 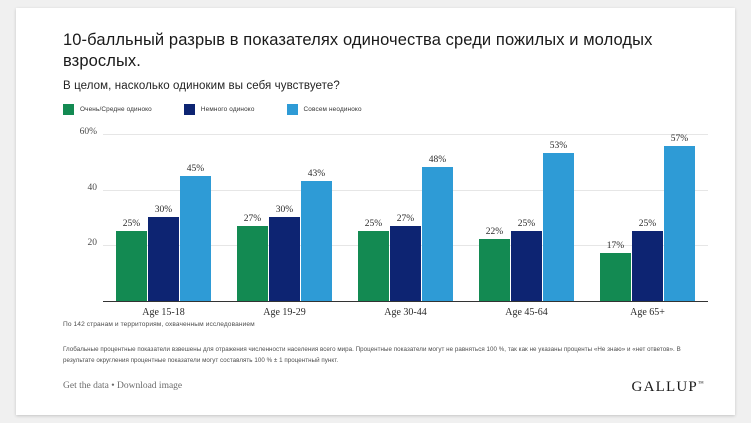 I want to click on legend-item-label: Немного одиноко, so click(x=227, y=109).